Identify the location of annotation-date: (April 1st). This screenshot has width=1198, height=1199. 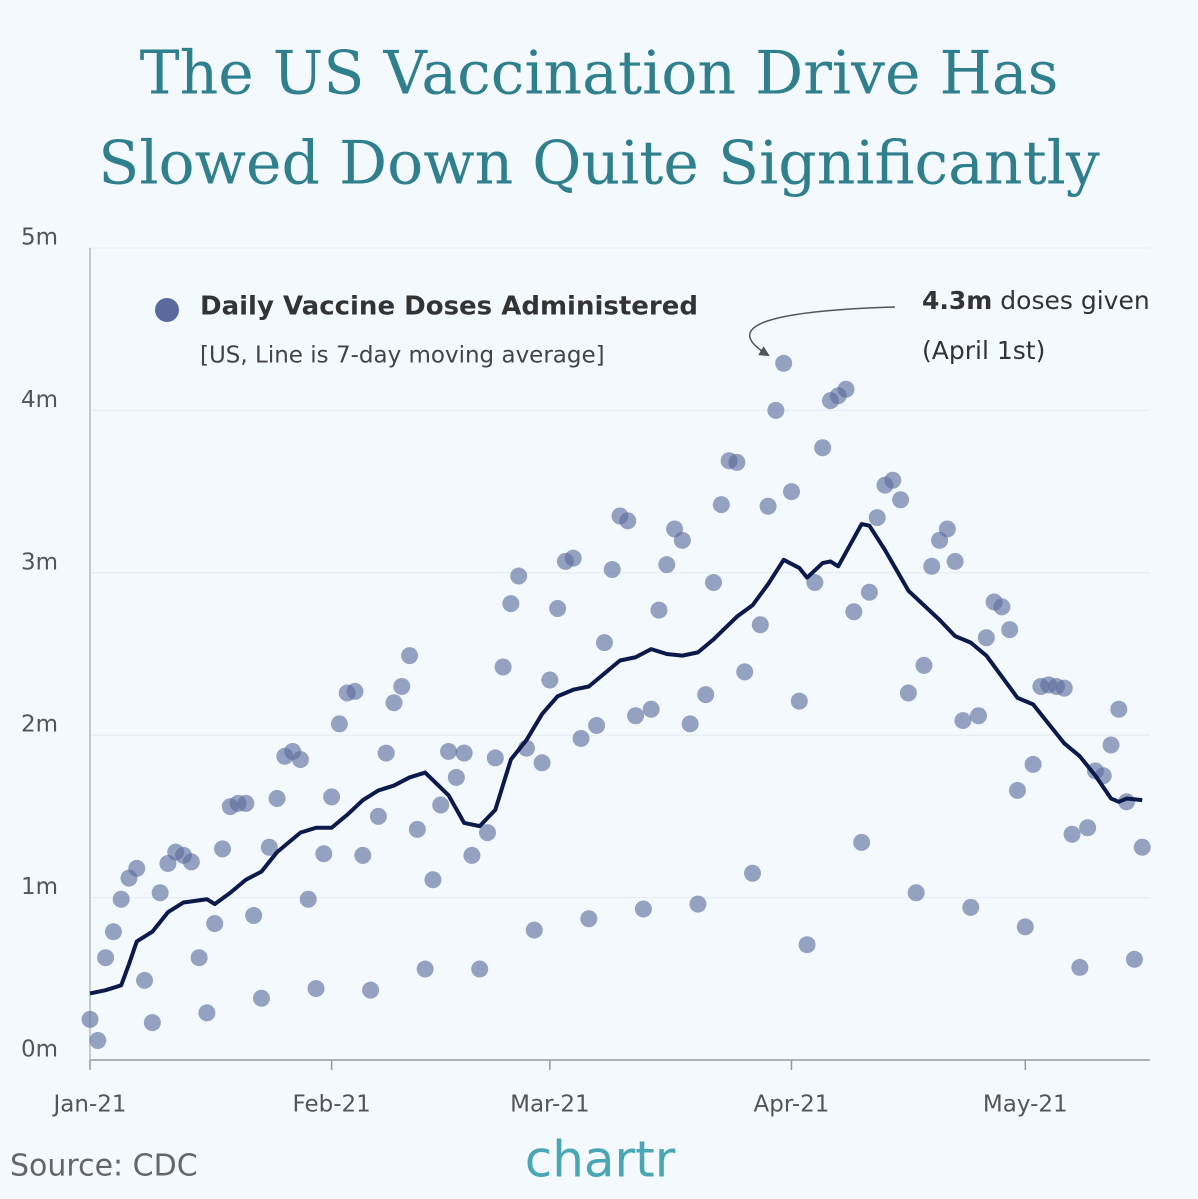
(983, 350).